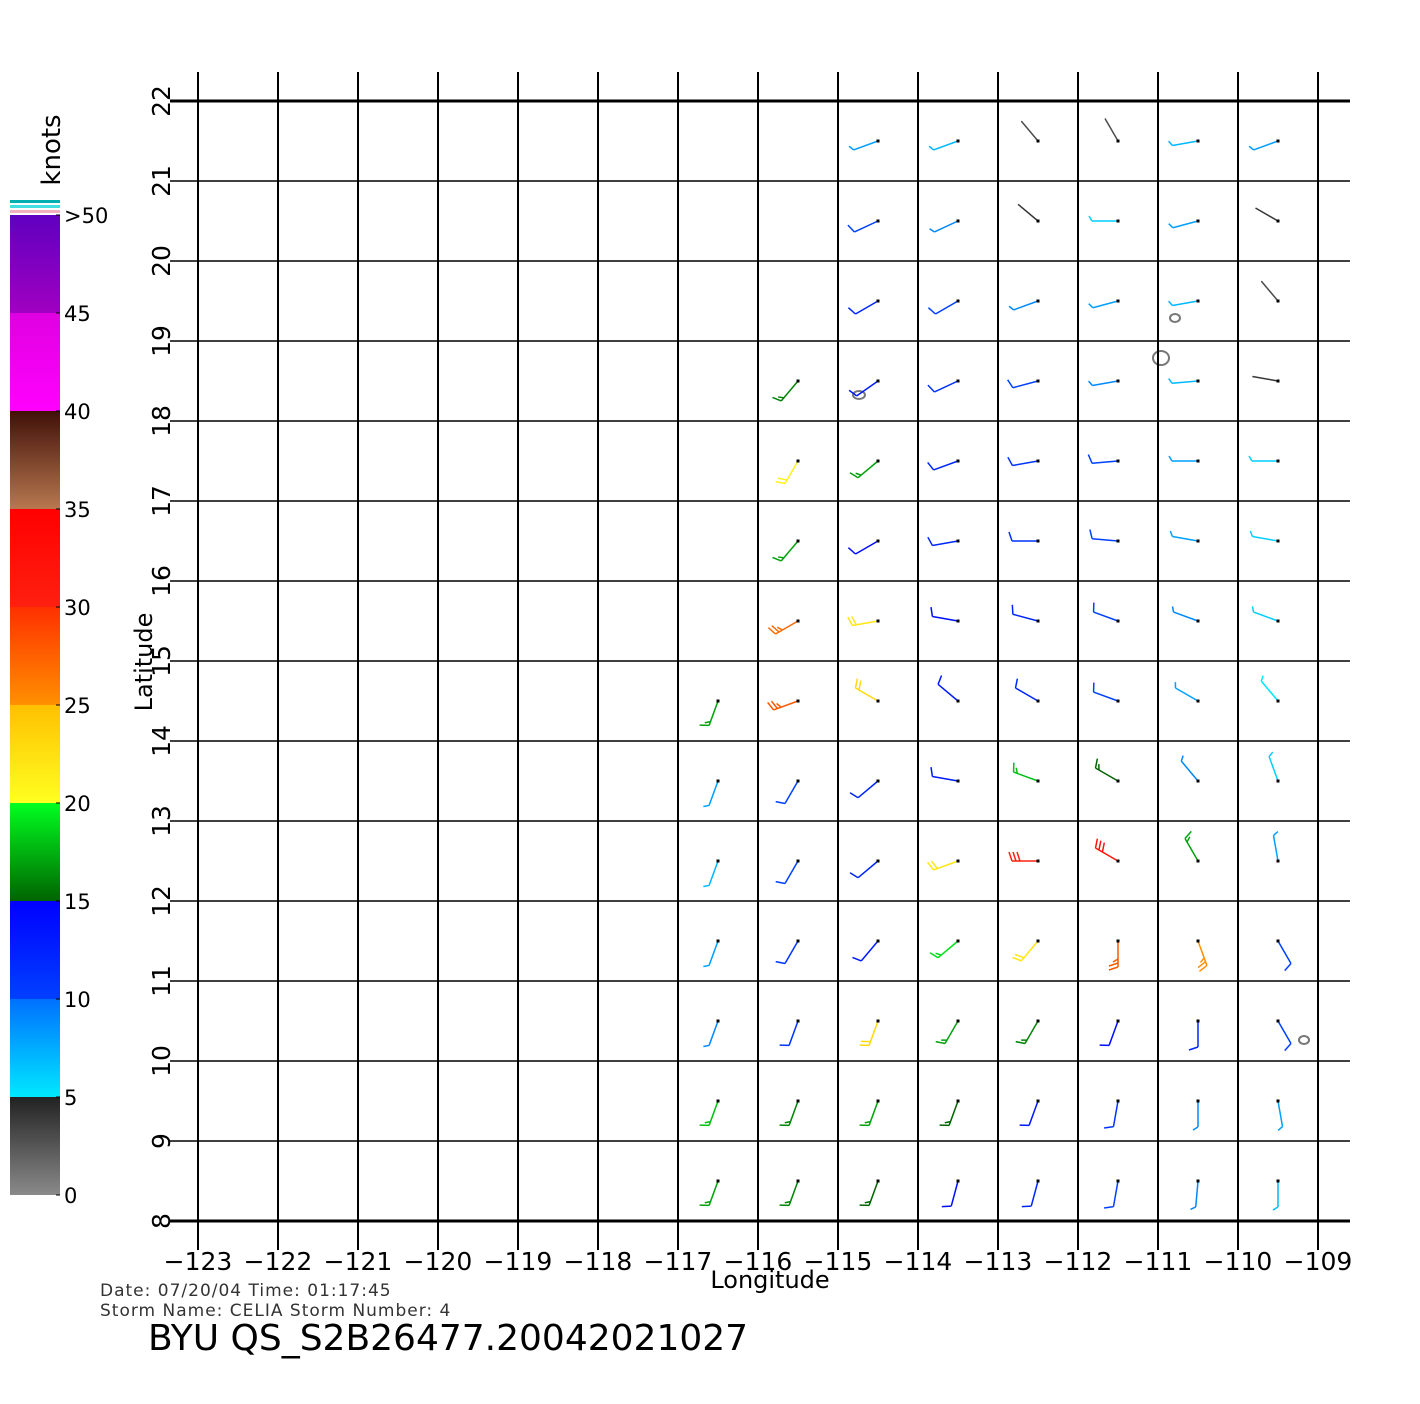  I want to click on y-tick-label: 19, so click(161, 341).